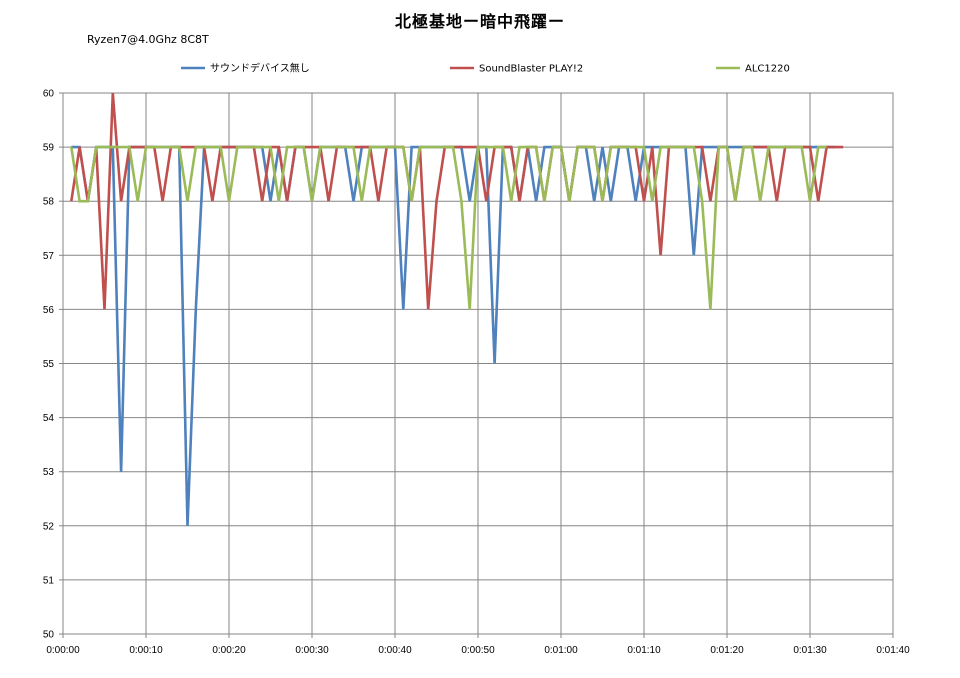 The image size is (960, 678). Describe the element at coordinates (561, 650) in the screenshot. I see `x-tick-label: 0:01:00` at that location.